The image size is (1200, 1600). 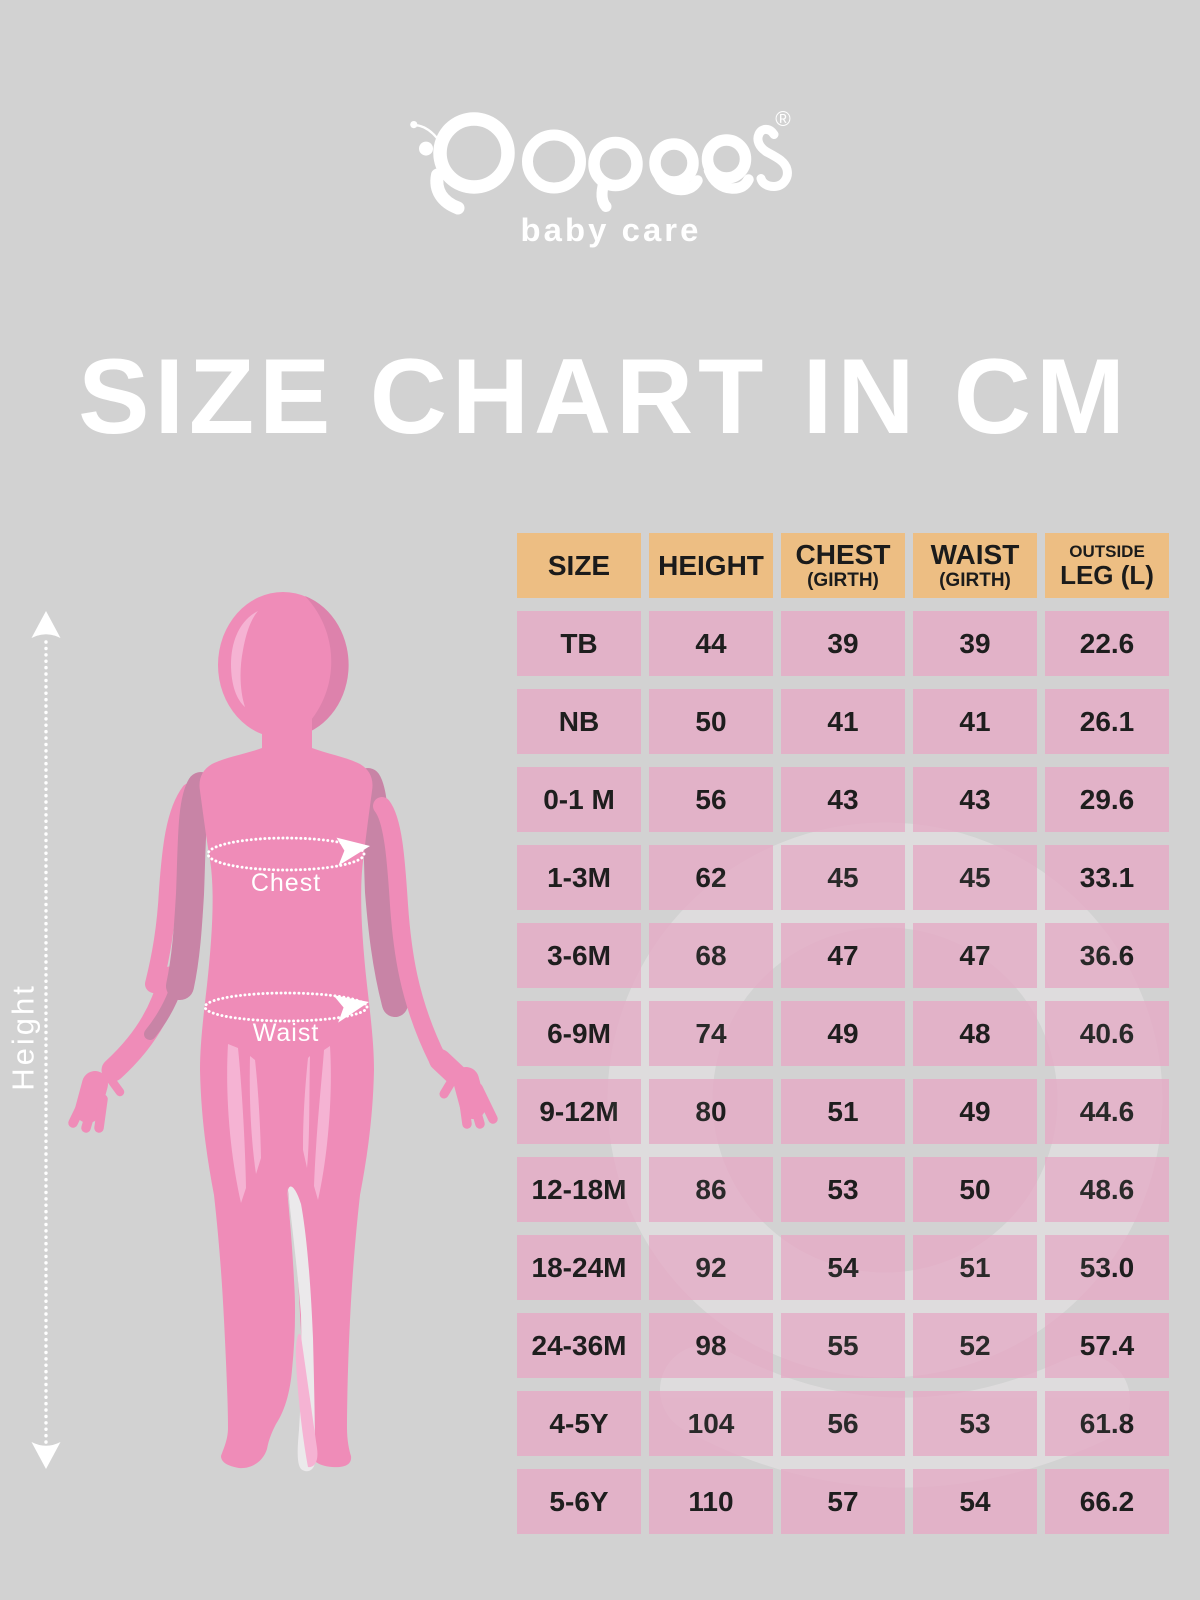 What do you see at coordinates (286, 1033) in the screenshot?
I see `svg-text: Waist` at bounding box center [286, 1033].